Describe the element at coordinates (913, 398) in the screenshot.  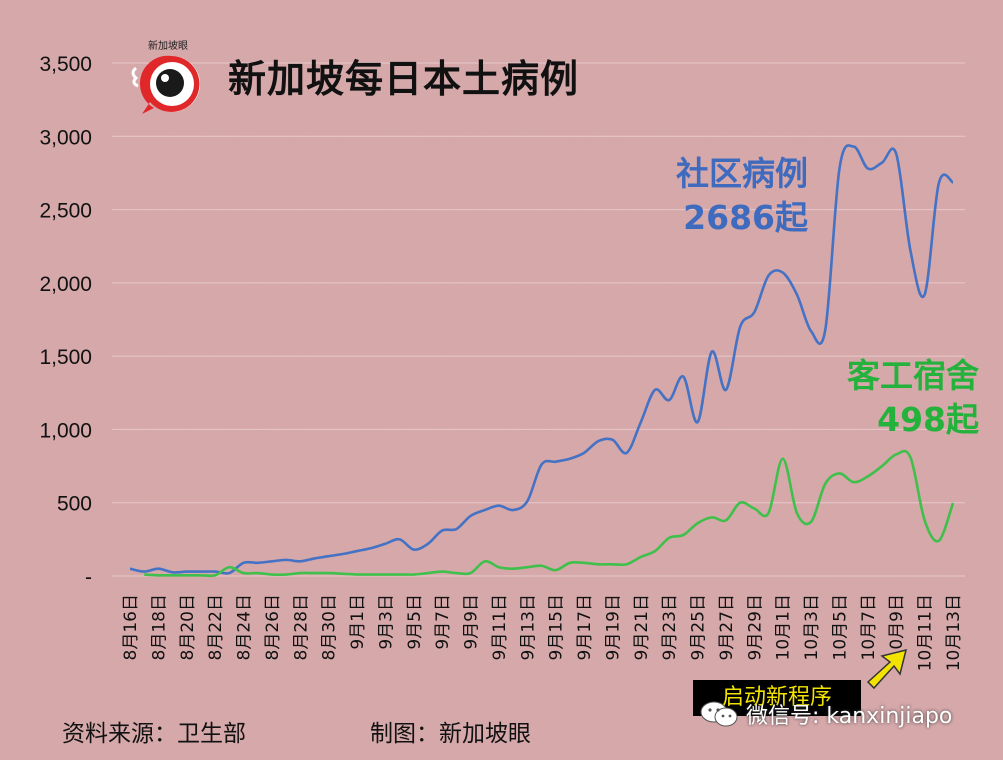
I see `dorm-annotation: 客工宿舍 498起` at that location.